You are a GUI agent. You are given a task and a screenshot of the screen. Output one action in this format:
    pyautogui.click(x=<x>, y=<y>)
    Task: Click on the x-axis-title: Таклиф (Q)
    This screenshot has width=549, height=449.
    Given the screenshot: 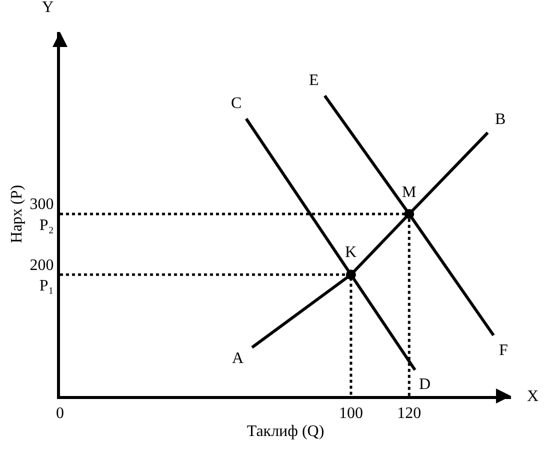 What is the action you would take?
    pyautogui.click(x=285, y=431)
    